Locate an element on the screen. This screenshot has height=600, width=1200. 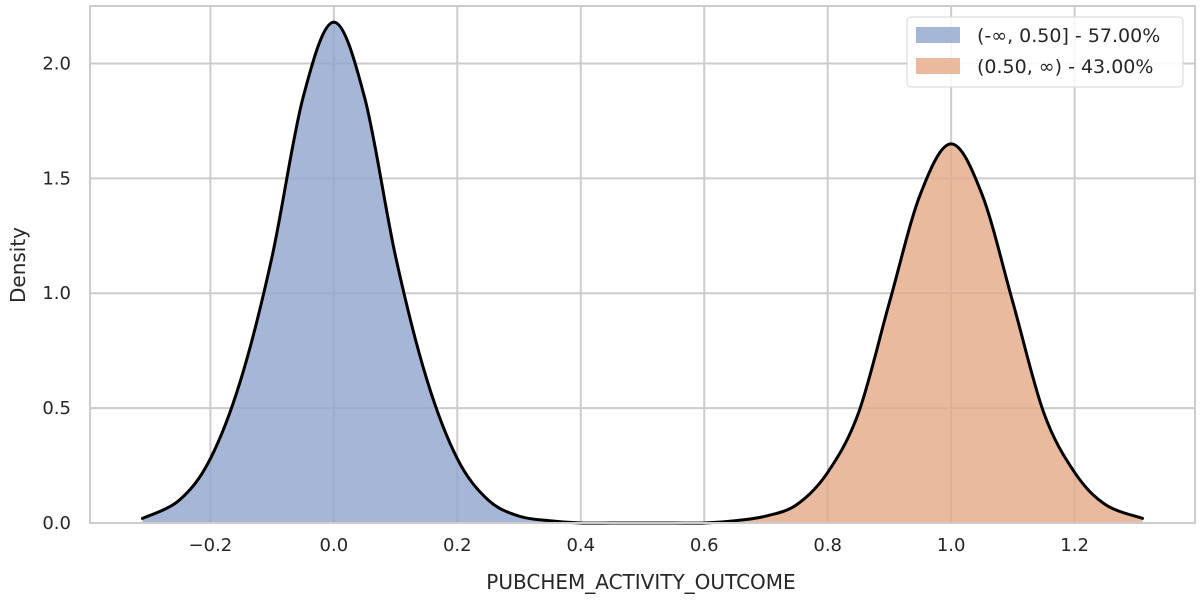
x-tick-label: 1.2 is located at coordinates (1074, 545).